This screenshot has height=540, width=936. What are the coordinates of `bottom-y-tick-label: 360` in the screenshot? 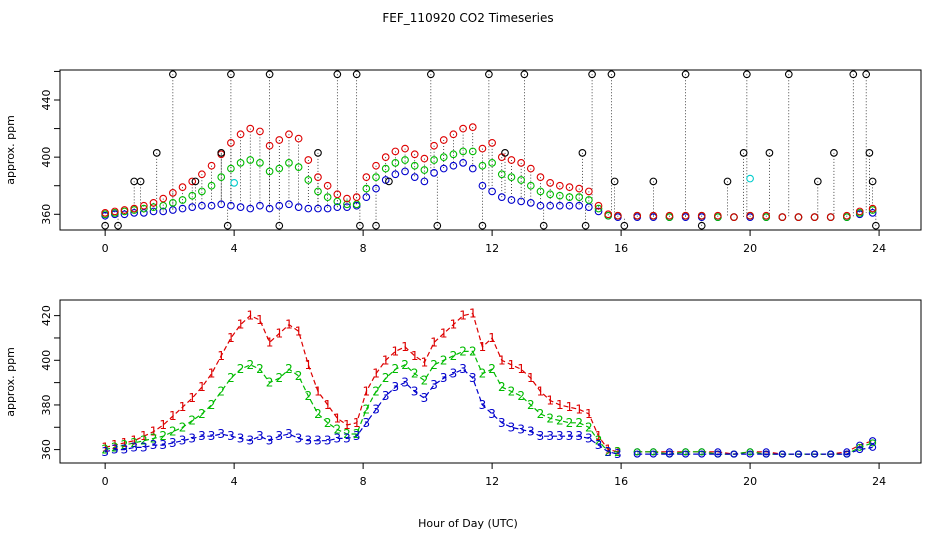 It's located at (46, 449).